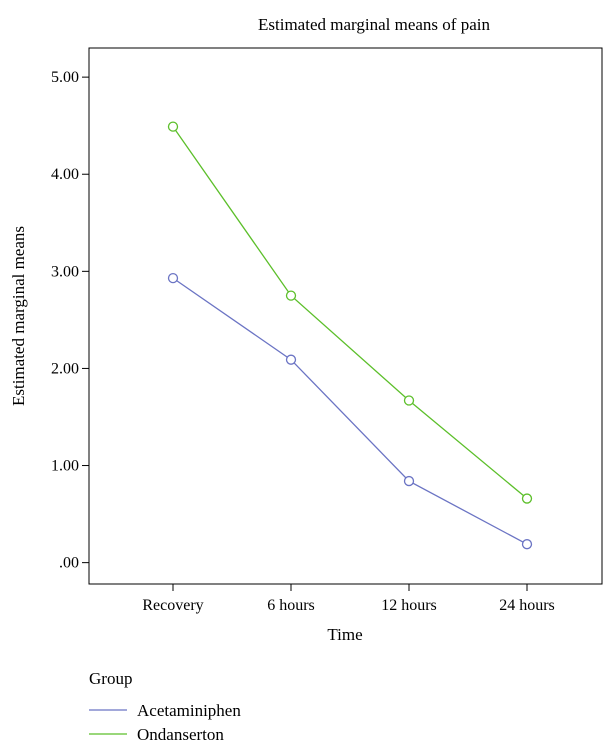 The width and height of the screenshot is (604, 745). Describe the element at coordinates (110, 678) in the screenshot. I see `legend-title: Group` at that location.